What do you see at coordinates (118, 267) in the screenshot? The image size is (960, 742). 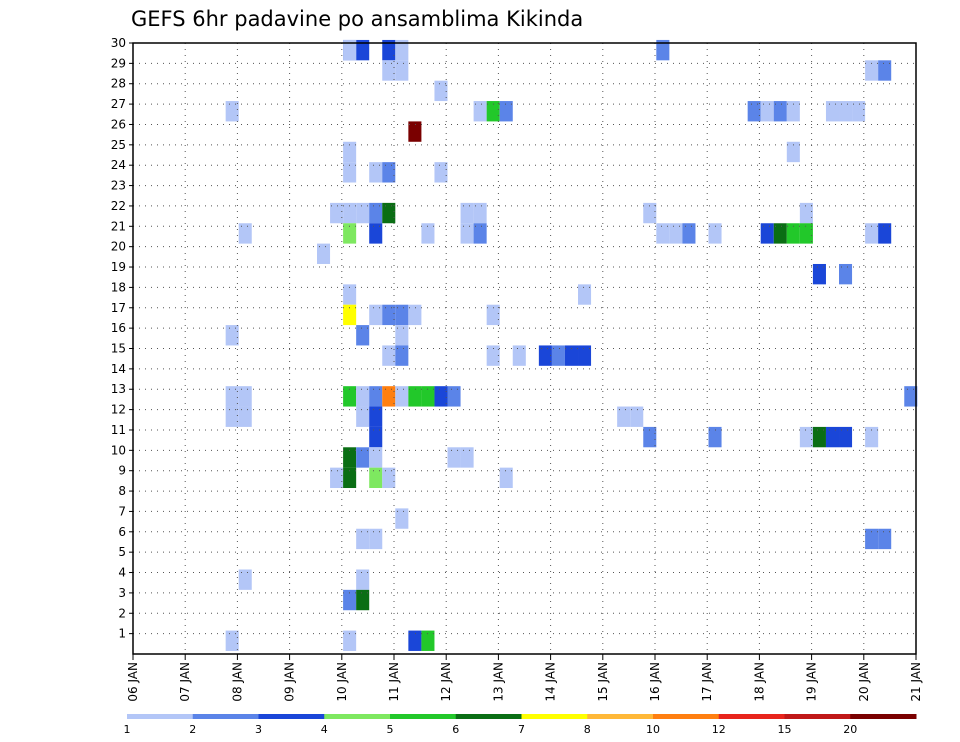 I see `y-tick-label: 19` at bounding box center [118, 267].